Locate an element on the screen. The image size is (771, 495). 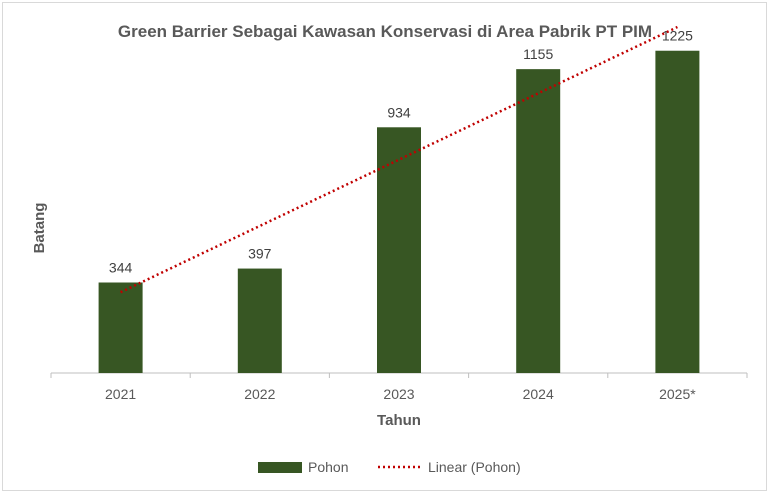
legend-label-trendline: Linear (Pohon) is located at coordinates (474, 467).